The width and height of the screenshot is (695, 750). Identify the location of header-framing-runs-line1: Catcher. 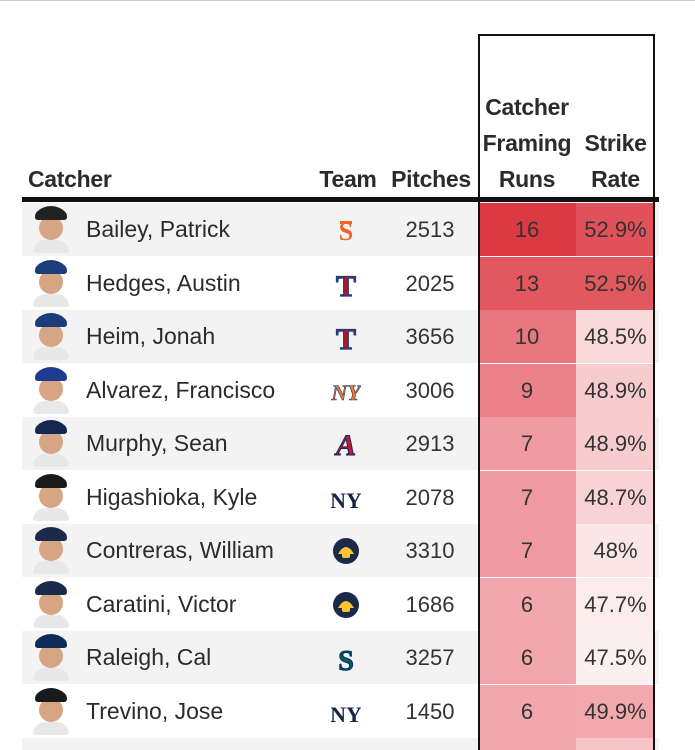
(527, 107).